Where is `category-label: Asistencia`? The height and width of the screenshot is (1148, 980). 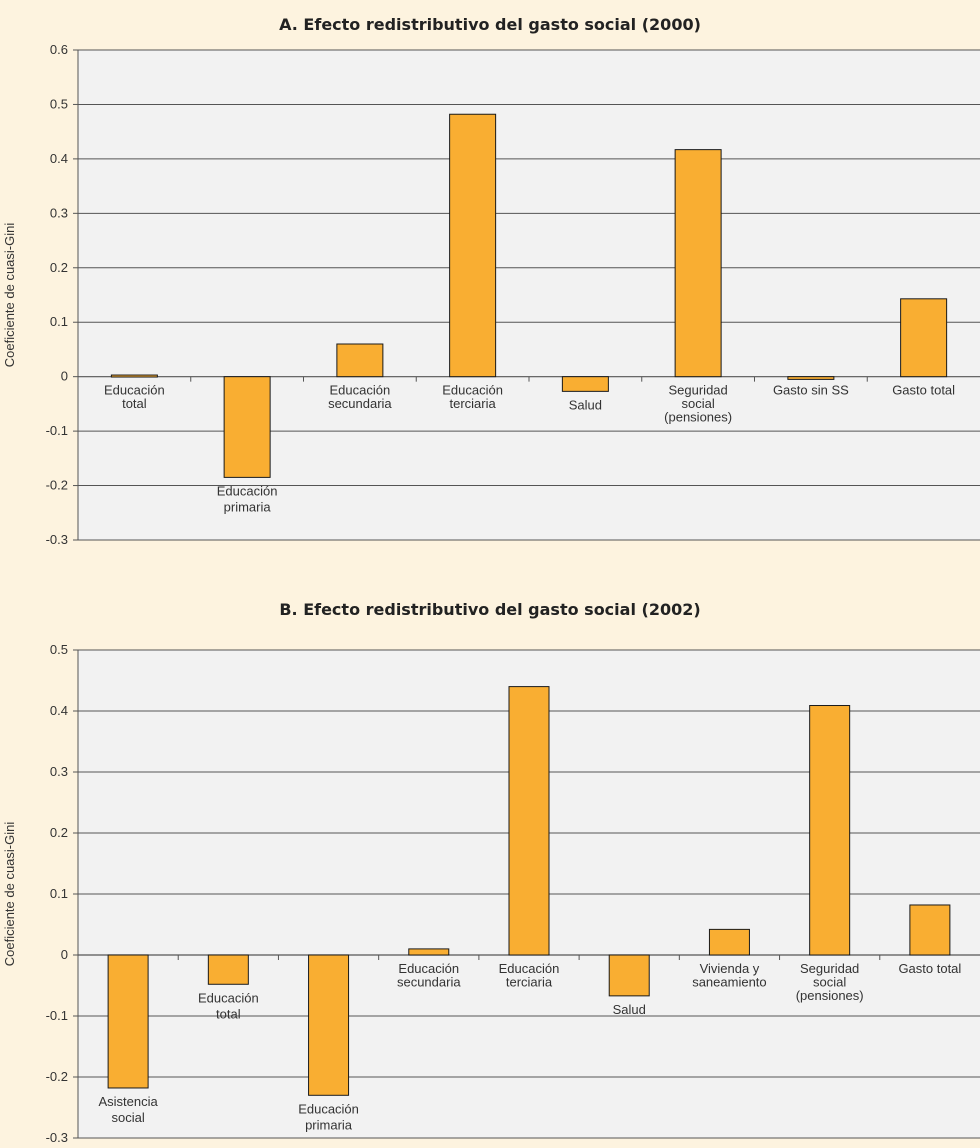
category-label: Asistencia is located at coordinates (128, 1101).